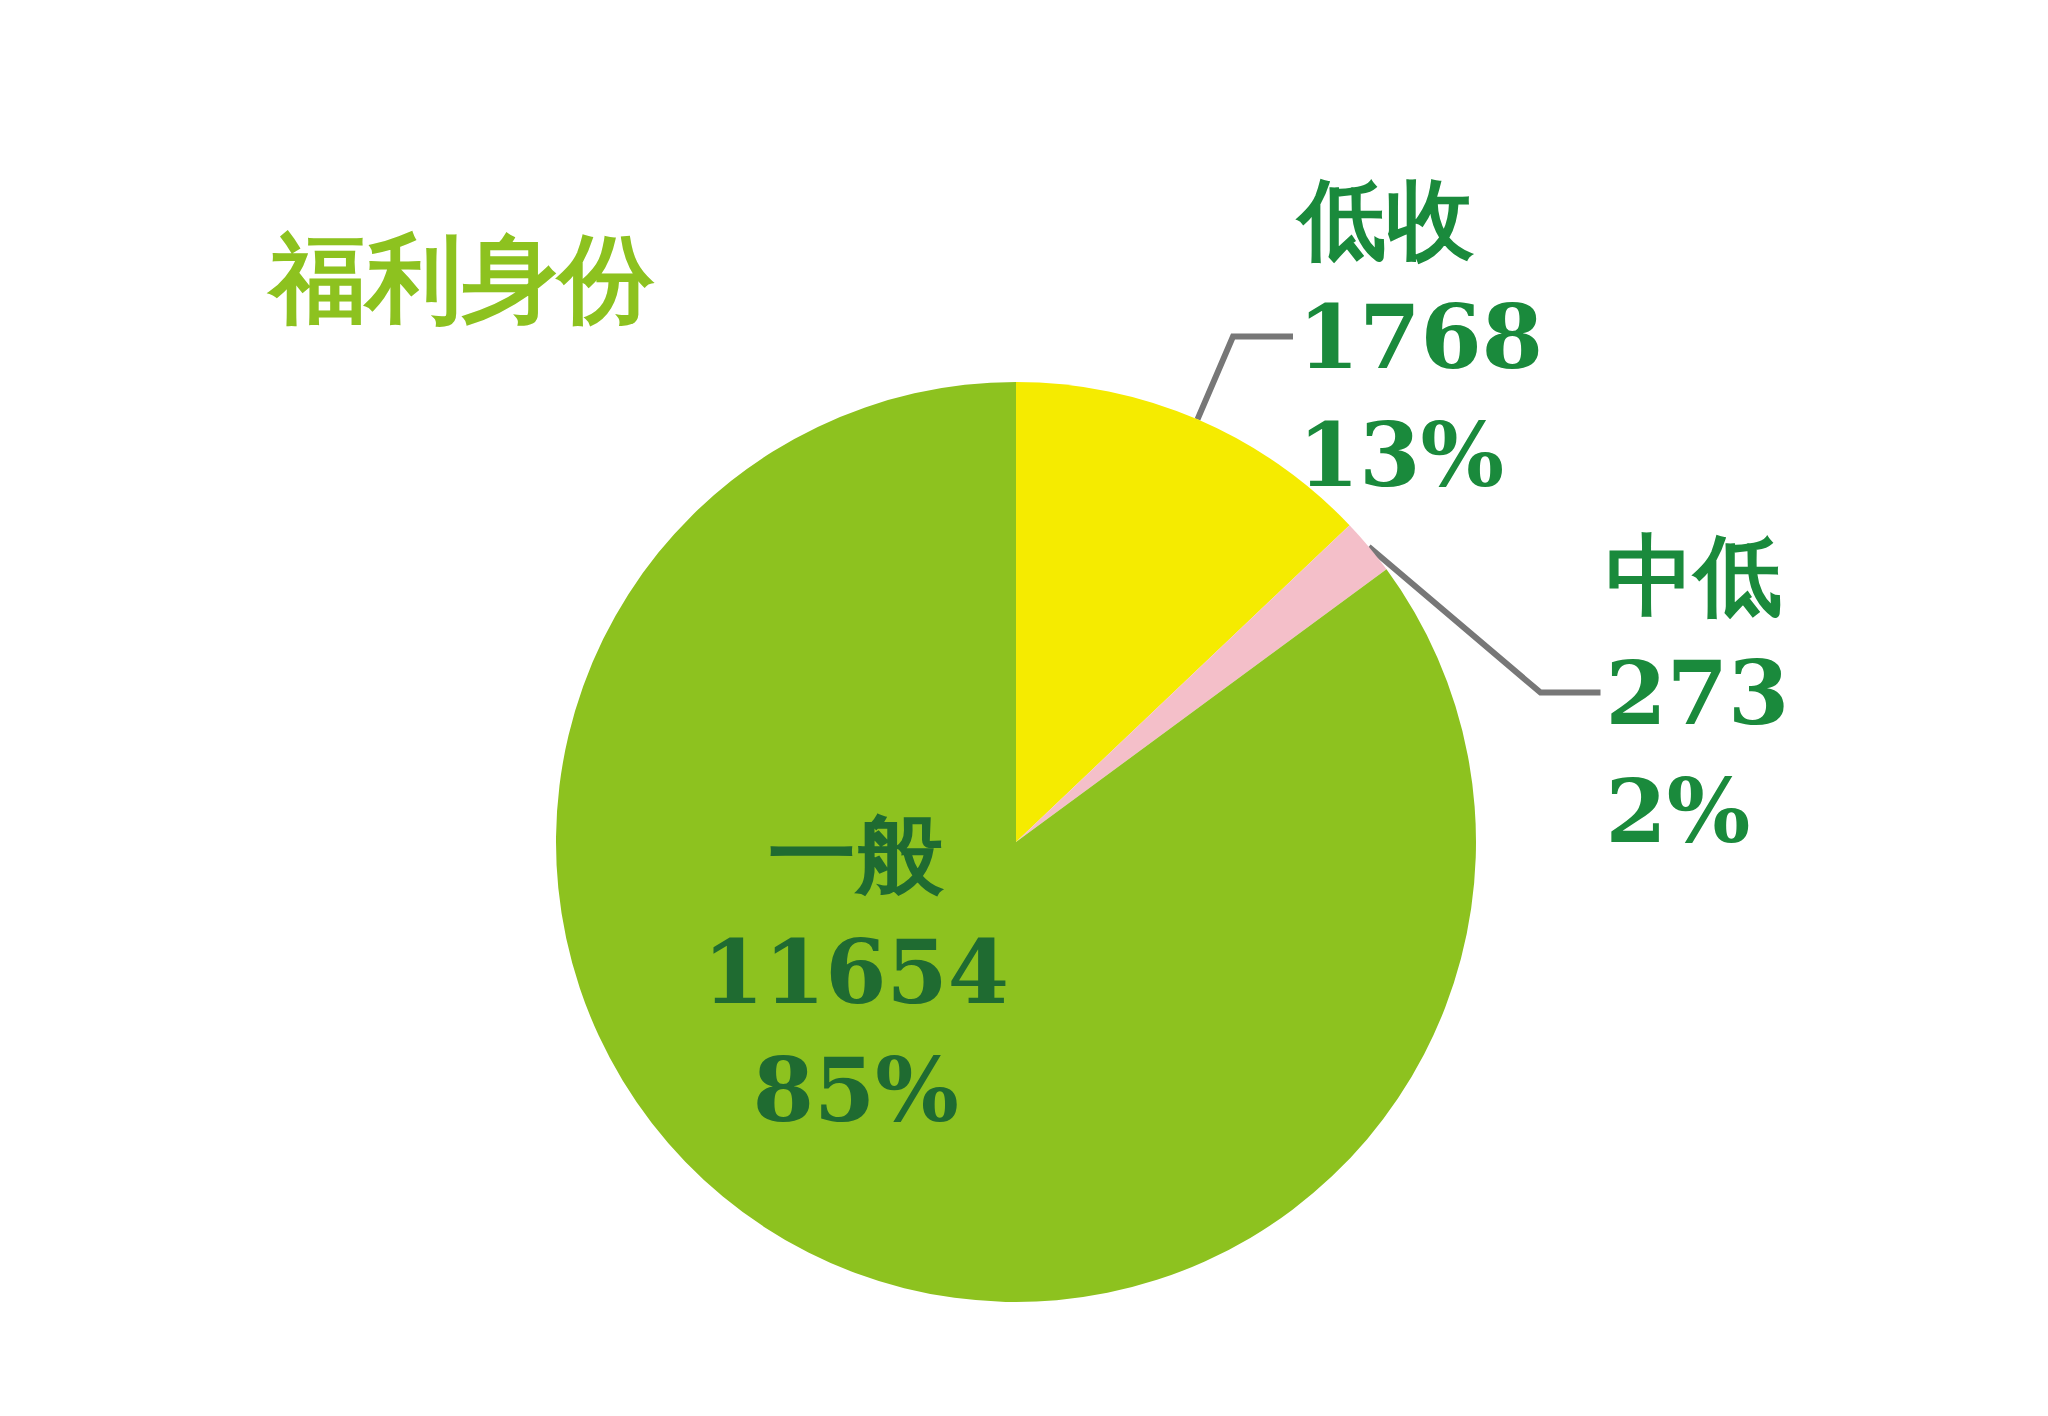  Describe the element at coordinates (855, 1030) in the screenshot. I see `data-label: 11654 85%` at that location.